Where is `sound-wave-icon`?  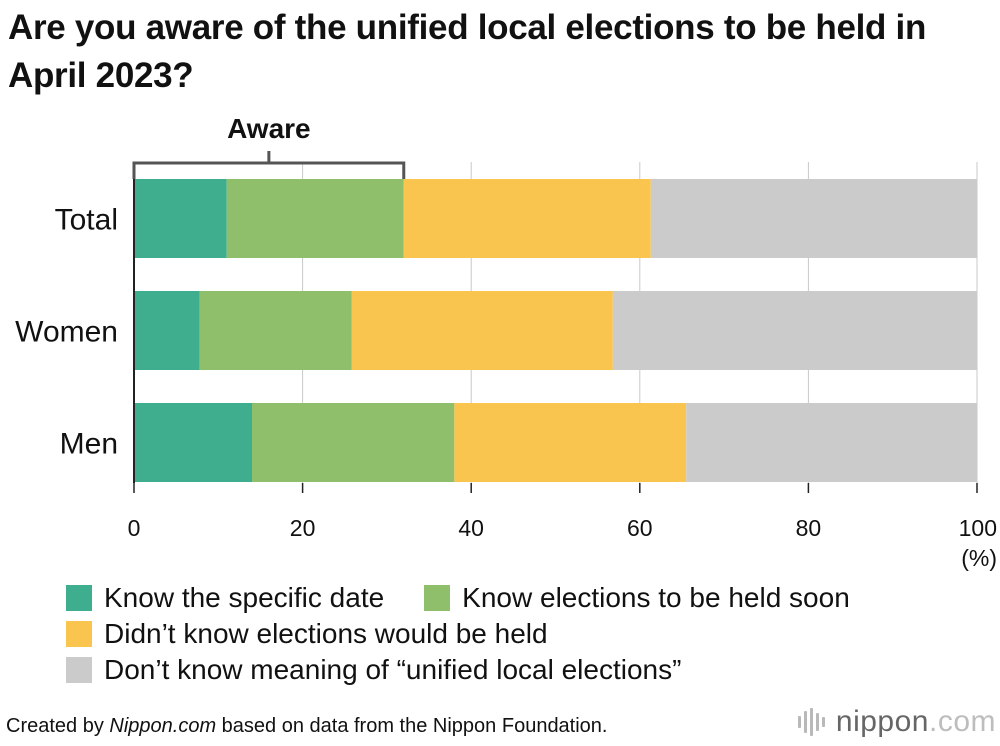 sound-wave-icon is located at coordinates (812, 722).